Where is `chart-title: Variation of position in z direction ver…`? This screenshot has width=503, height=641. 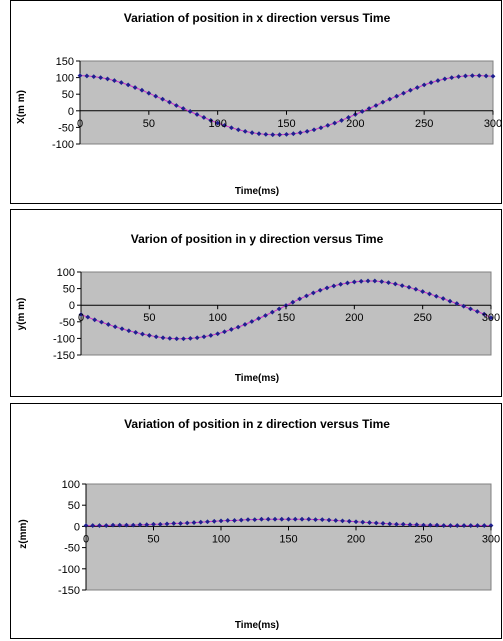 chart-title: Variation of position in z direction ver… is located at coordinates (257, 424).